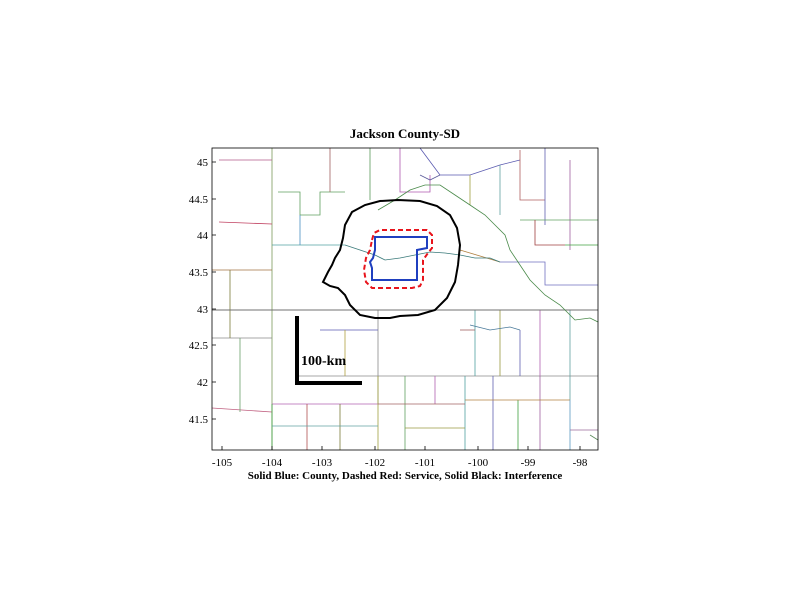  Describe the element at coordinates (203, 236) in the screenshot. I see `y-tick-label: 44` at that location.